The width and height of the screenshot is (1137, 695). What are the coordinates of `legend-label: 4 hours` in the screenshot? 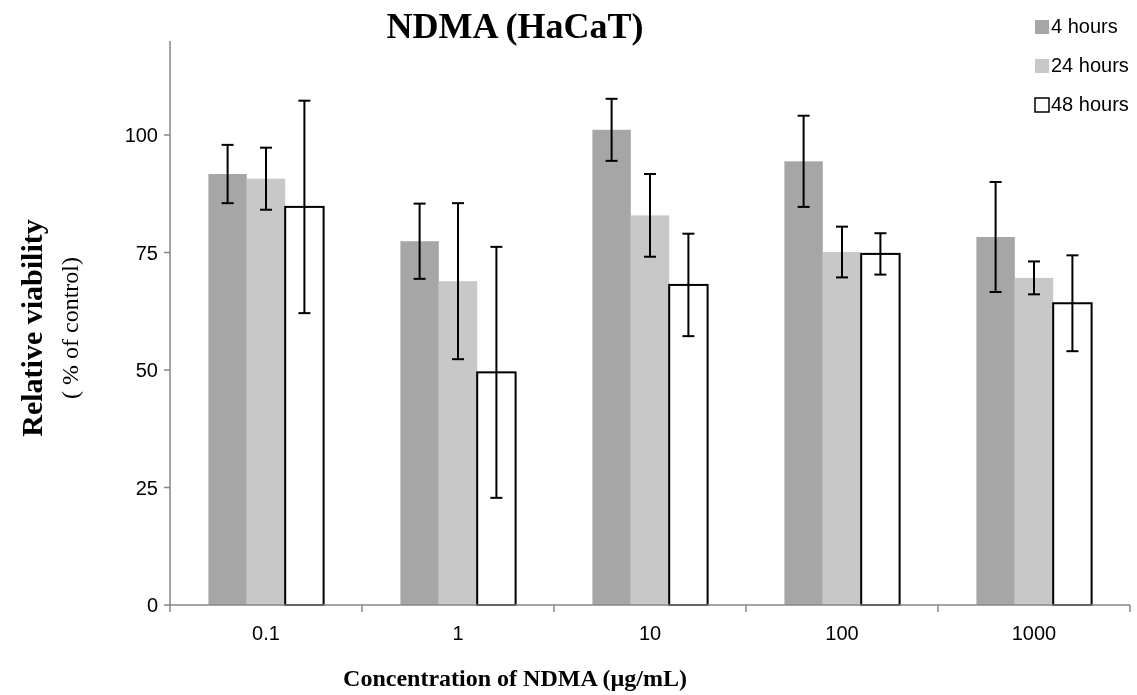 It's located at (1084, 26).